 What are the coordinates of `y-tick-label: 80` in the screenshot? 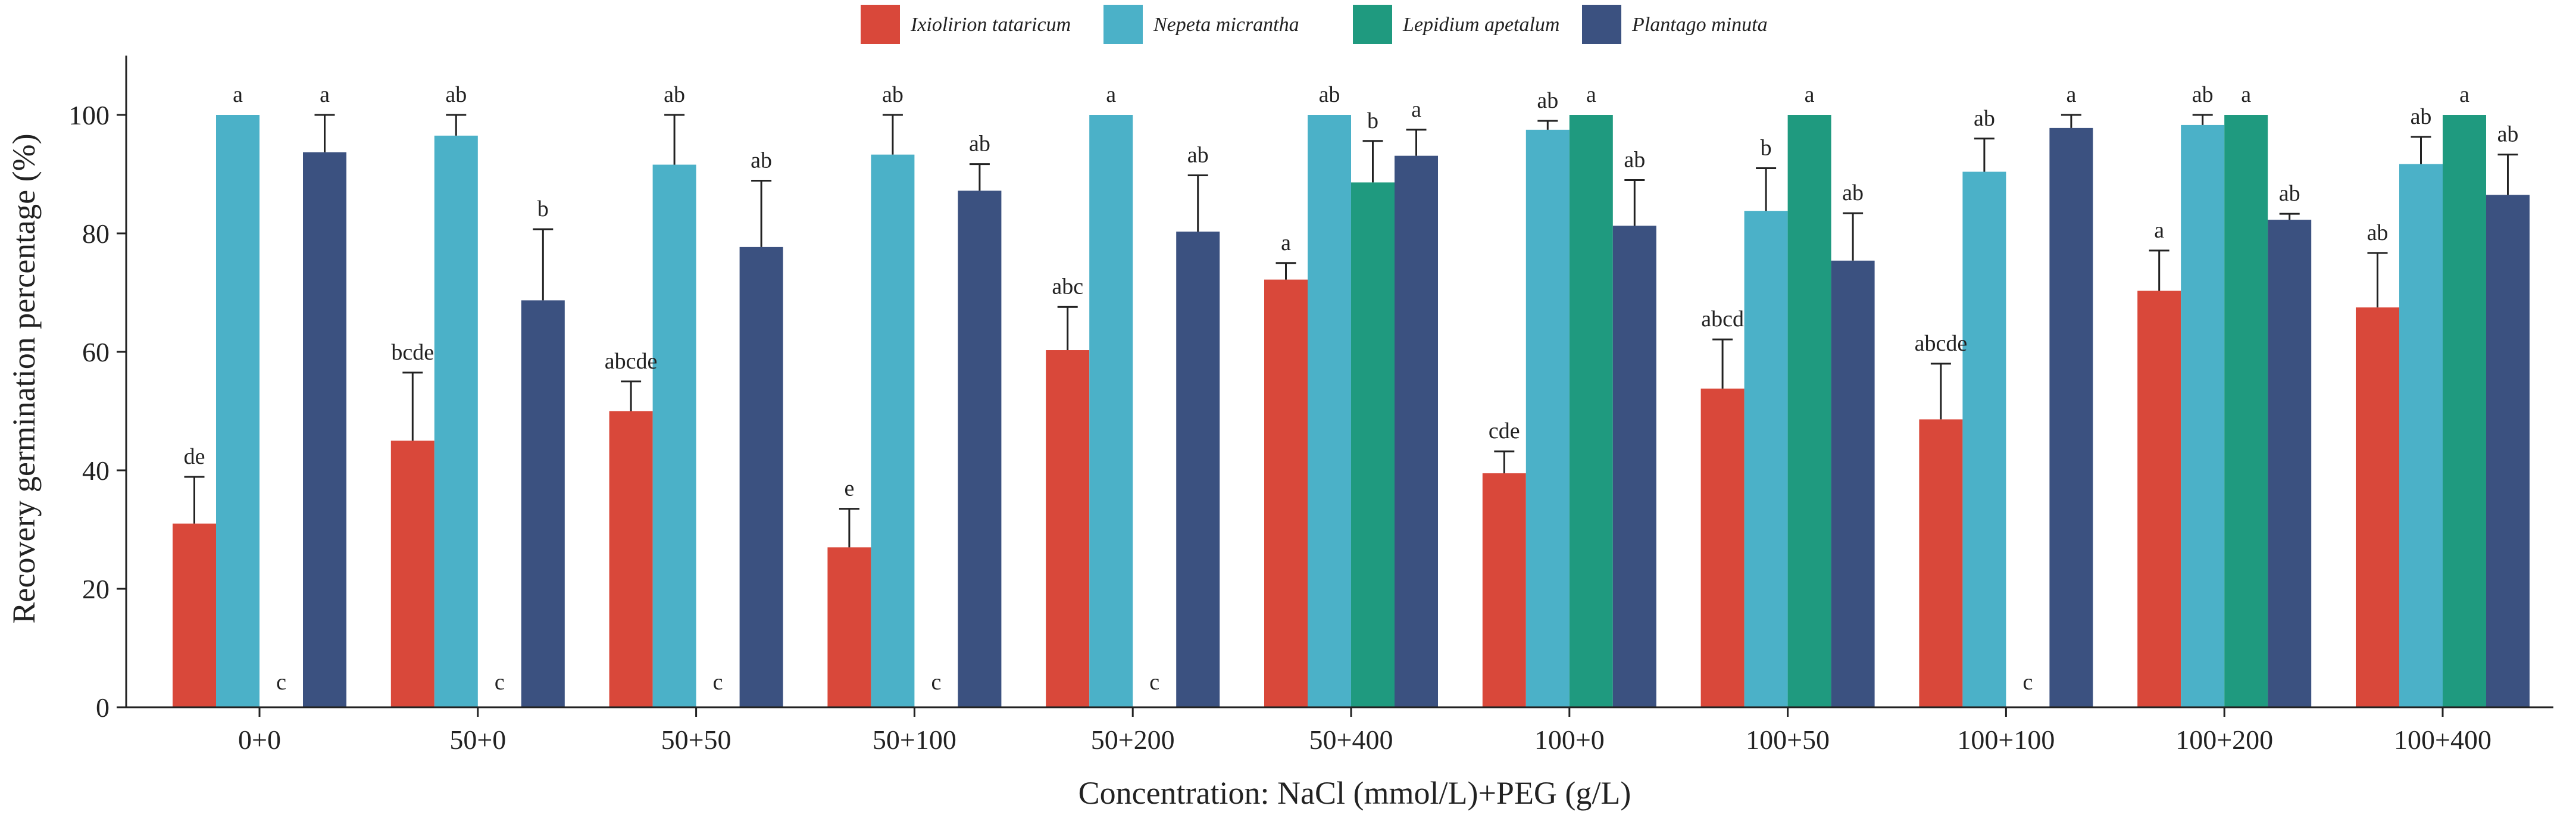 It's located at (96, 233).